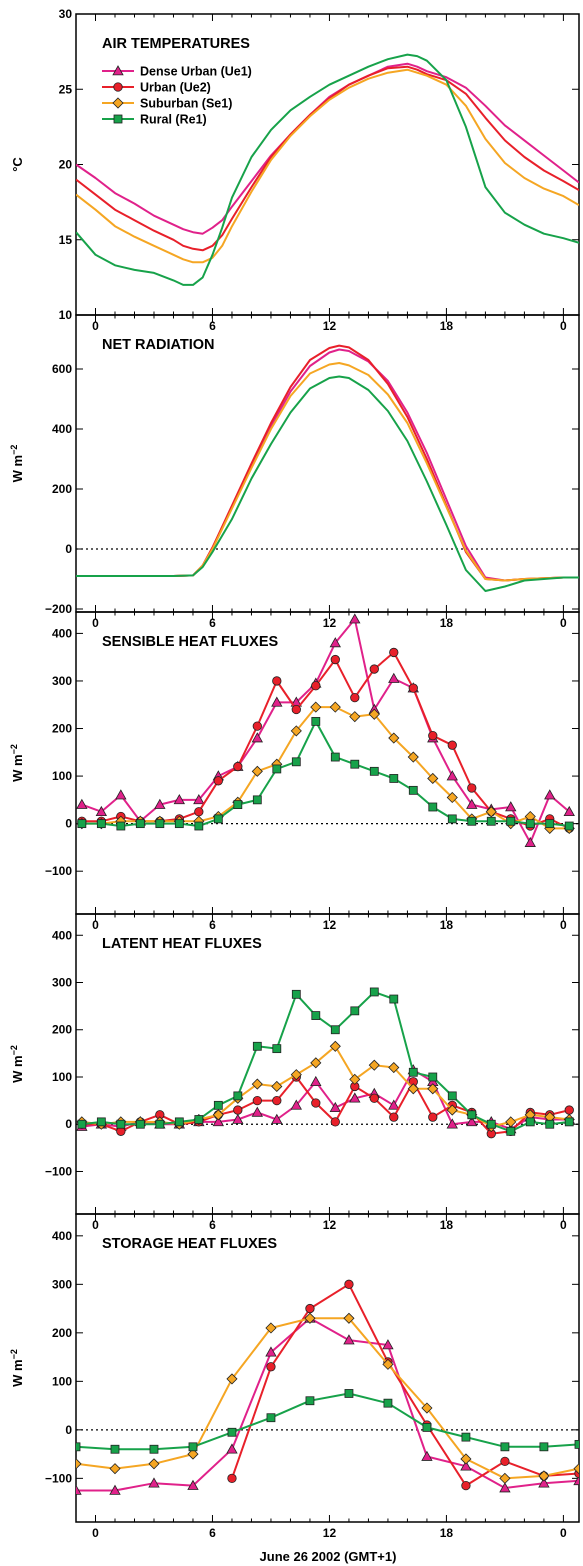 Image resolution: width=583 pixels, height=1566 pixels. I want to click on y-tick-label: 100, so click(62, 776).